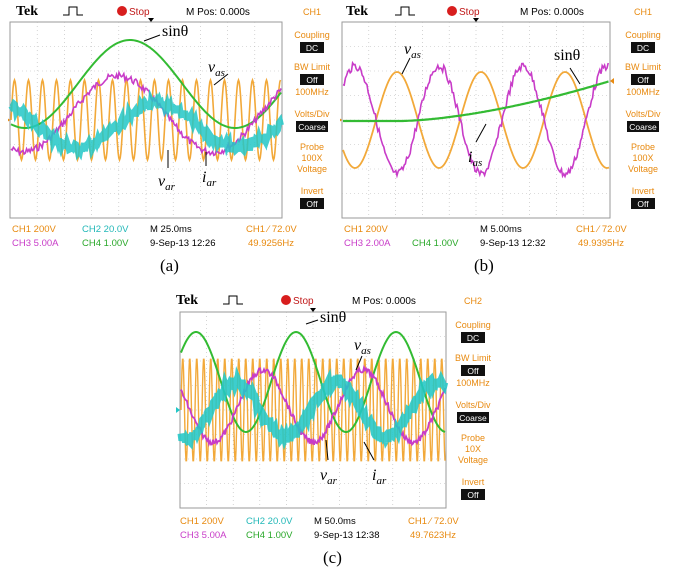 The width and height of the screenshot is (678, 576). I want to click on annotation-v-as: vas, so click(411, 58).